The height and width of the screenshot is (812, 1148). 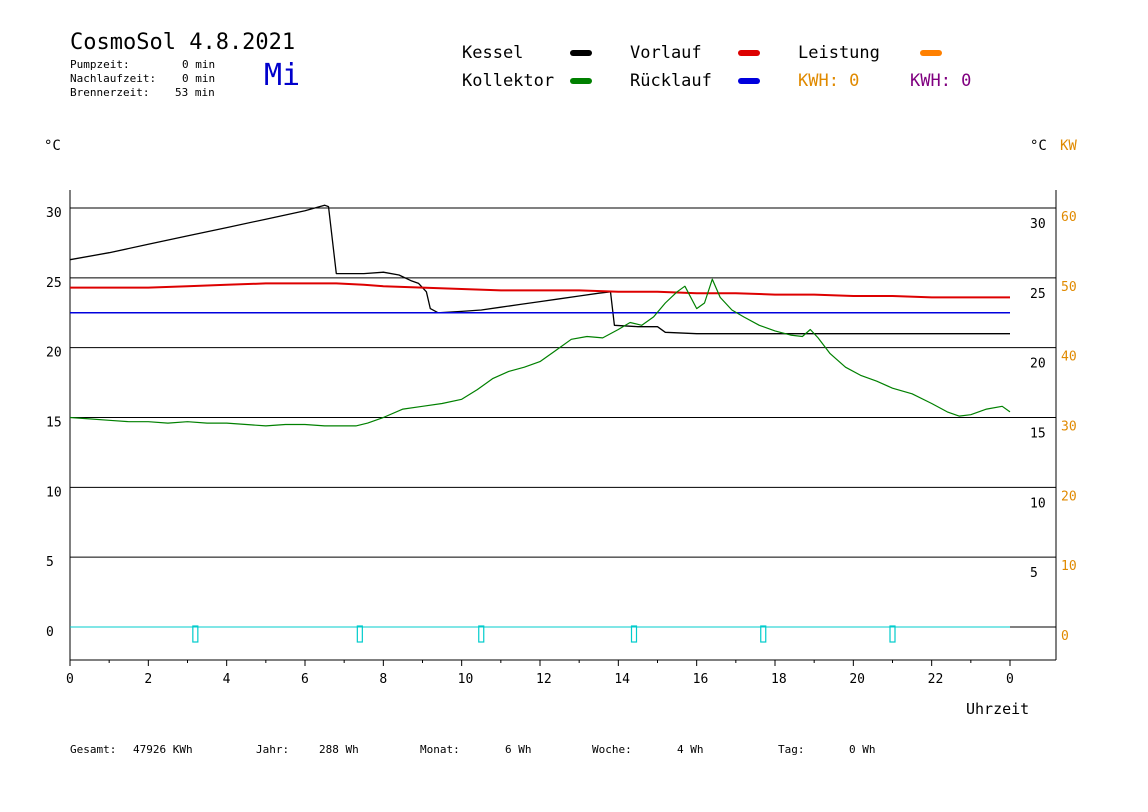 What do you see at coordinates (1038, 224) in the screenshot?
I see `y-right-tick-label: 30` at bounding box center [1038, 224].